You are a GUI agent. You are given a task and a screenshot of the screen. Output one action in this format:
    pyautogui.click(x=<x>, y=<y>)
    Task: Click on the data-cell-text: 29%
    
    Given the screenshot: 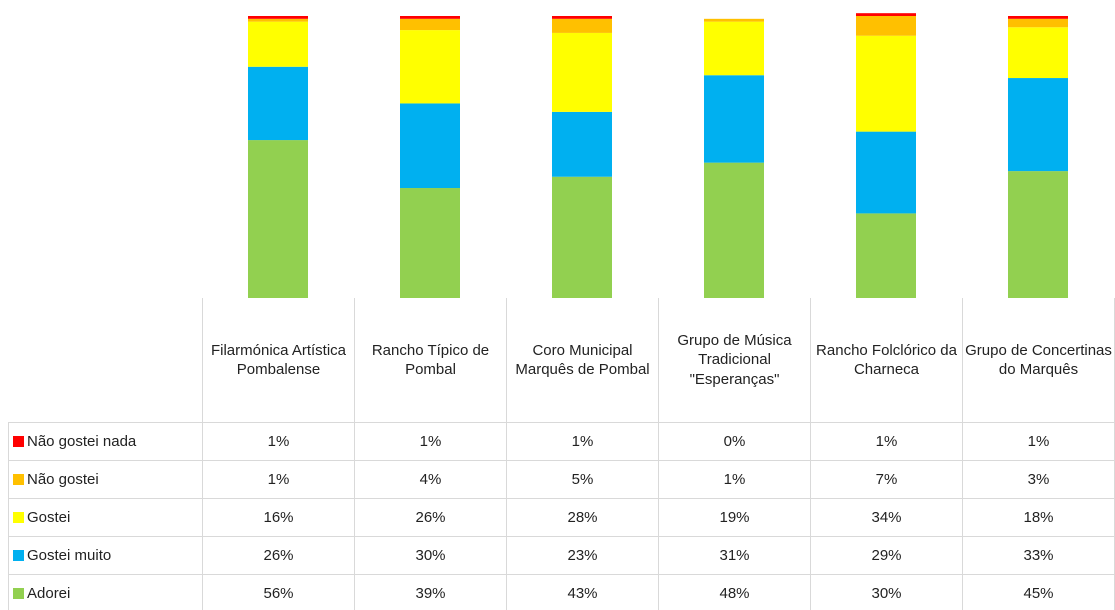 What is the action you would take?
    pyautogui.click(x=886, y=555)
    